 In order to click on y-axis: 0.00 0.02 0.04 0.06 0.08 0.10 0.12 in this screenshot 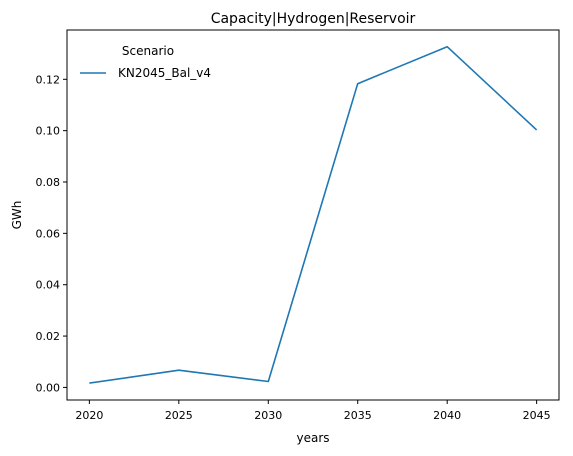, I will do `click(51, 233)`.